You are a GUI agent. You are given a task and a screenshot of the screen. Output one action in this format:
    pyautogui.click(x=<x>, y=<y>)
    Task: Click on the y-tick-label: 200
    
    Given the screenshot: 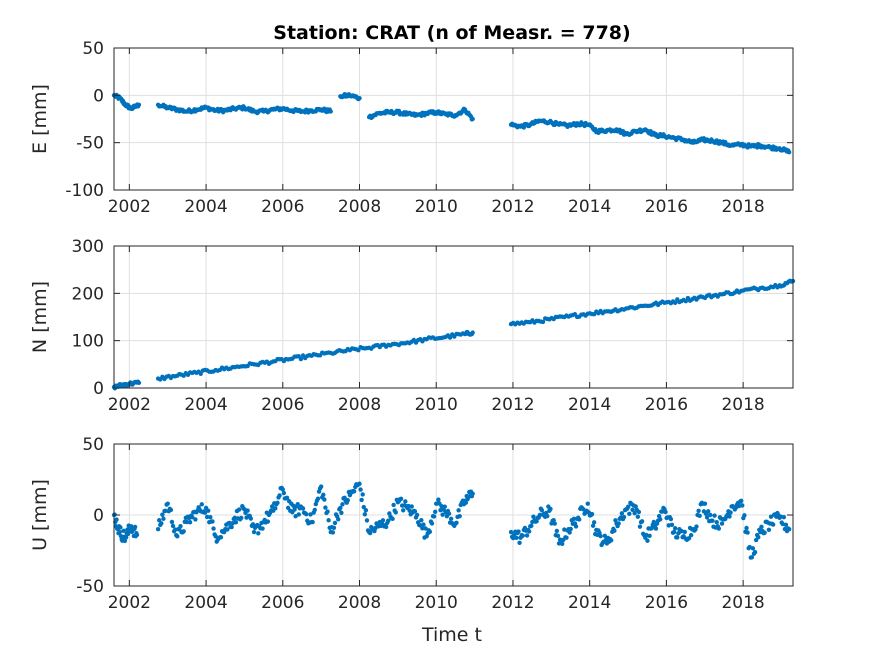 What is the action you would take?
    pyautogui.click(x=88, y=294)
    